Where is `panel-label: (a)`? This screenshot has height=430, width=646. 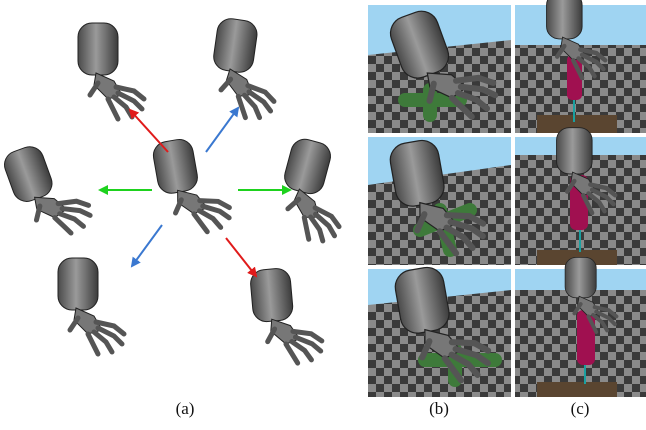 panel-label: (a) is located at coordinates (185, 408).